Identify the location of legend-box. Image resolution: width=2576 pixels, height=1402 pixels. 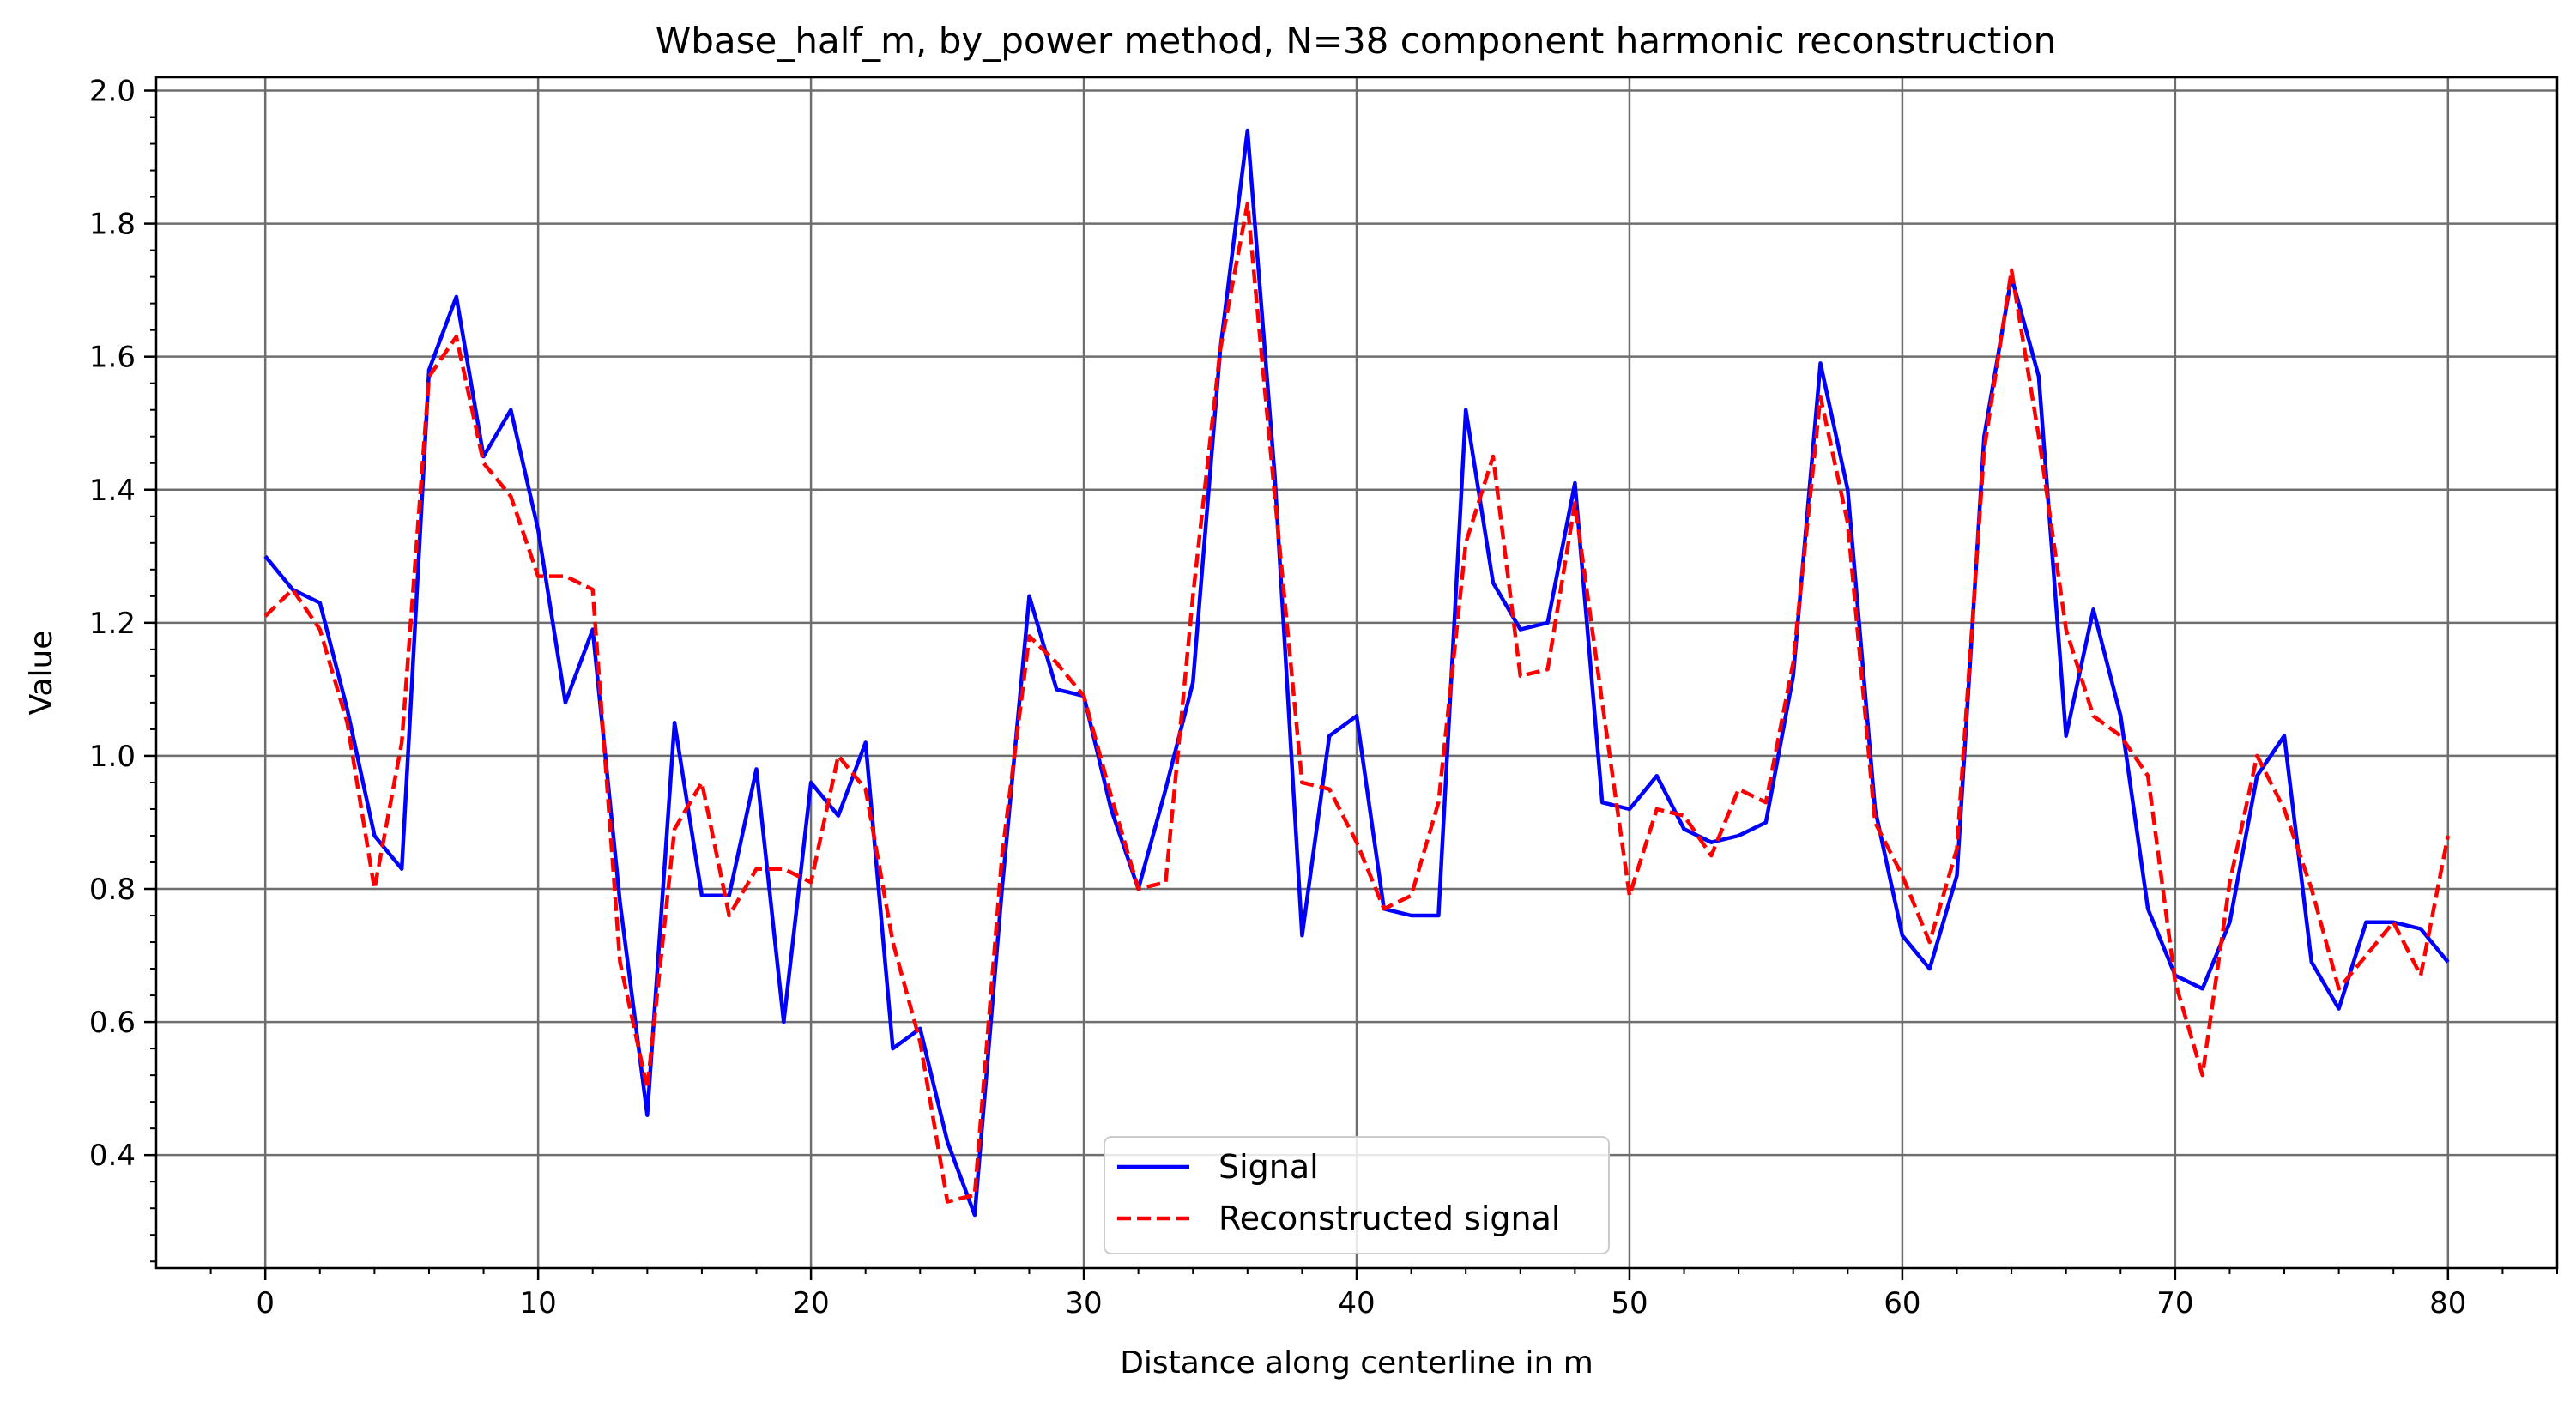
(1357, 1195).